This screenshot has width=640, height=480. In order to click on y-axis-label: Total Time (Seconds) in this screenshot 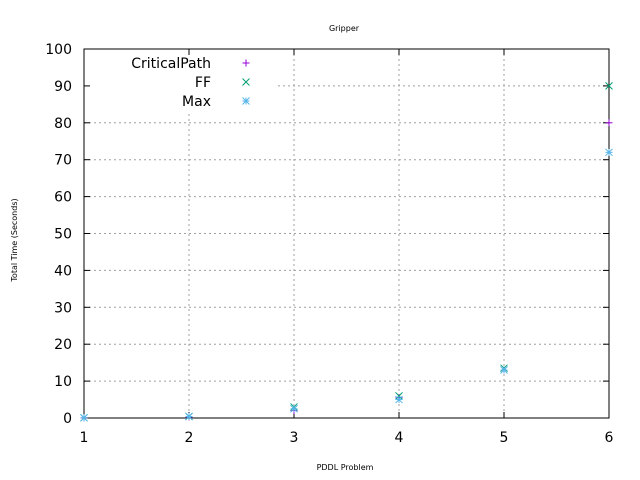, I will do `click(14, 240)`.